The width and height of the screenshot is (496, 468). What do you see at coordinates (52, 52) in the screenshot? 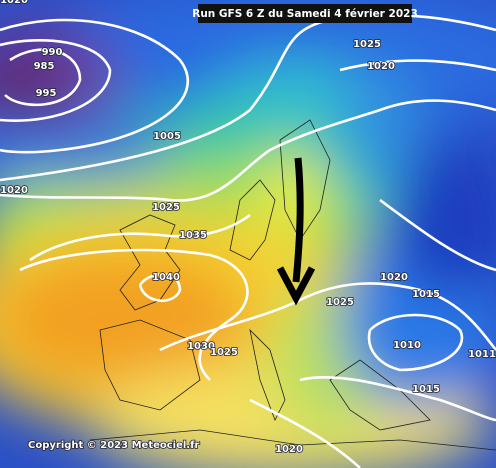
I see `isobar-label: 990` at bounding box center [52, 52].